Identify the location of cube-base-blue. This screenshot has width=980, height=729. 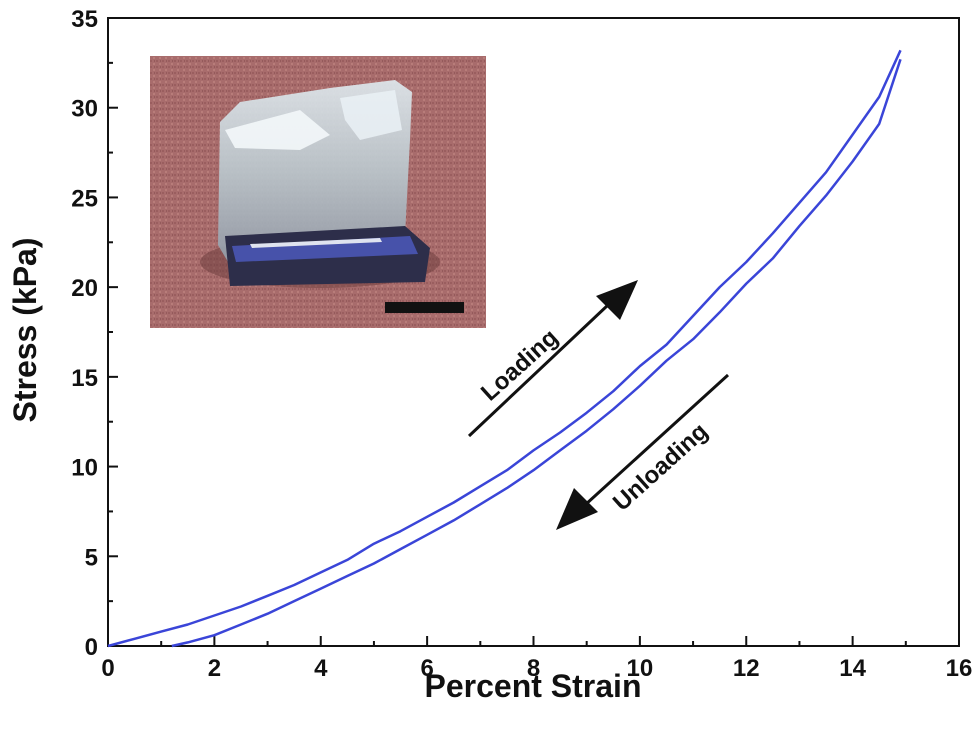
(325, 249).